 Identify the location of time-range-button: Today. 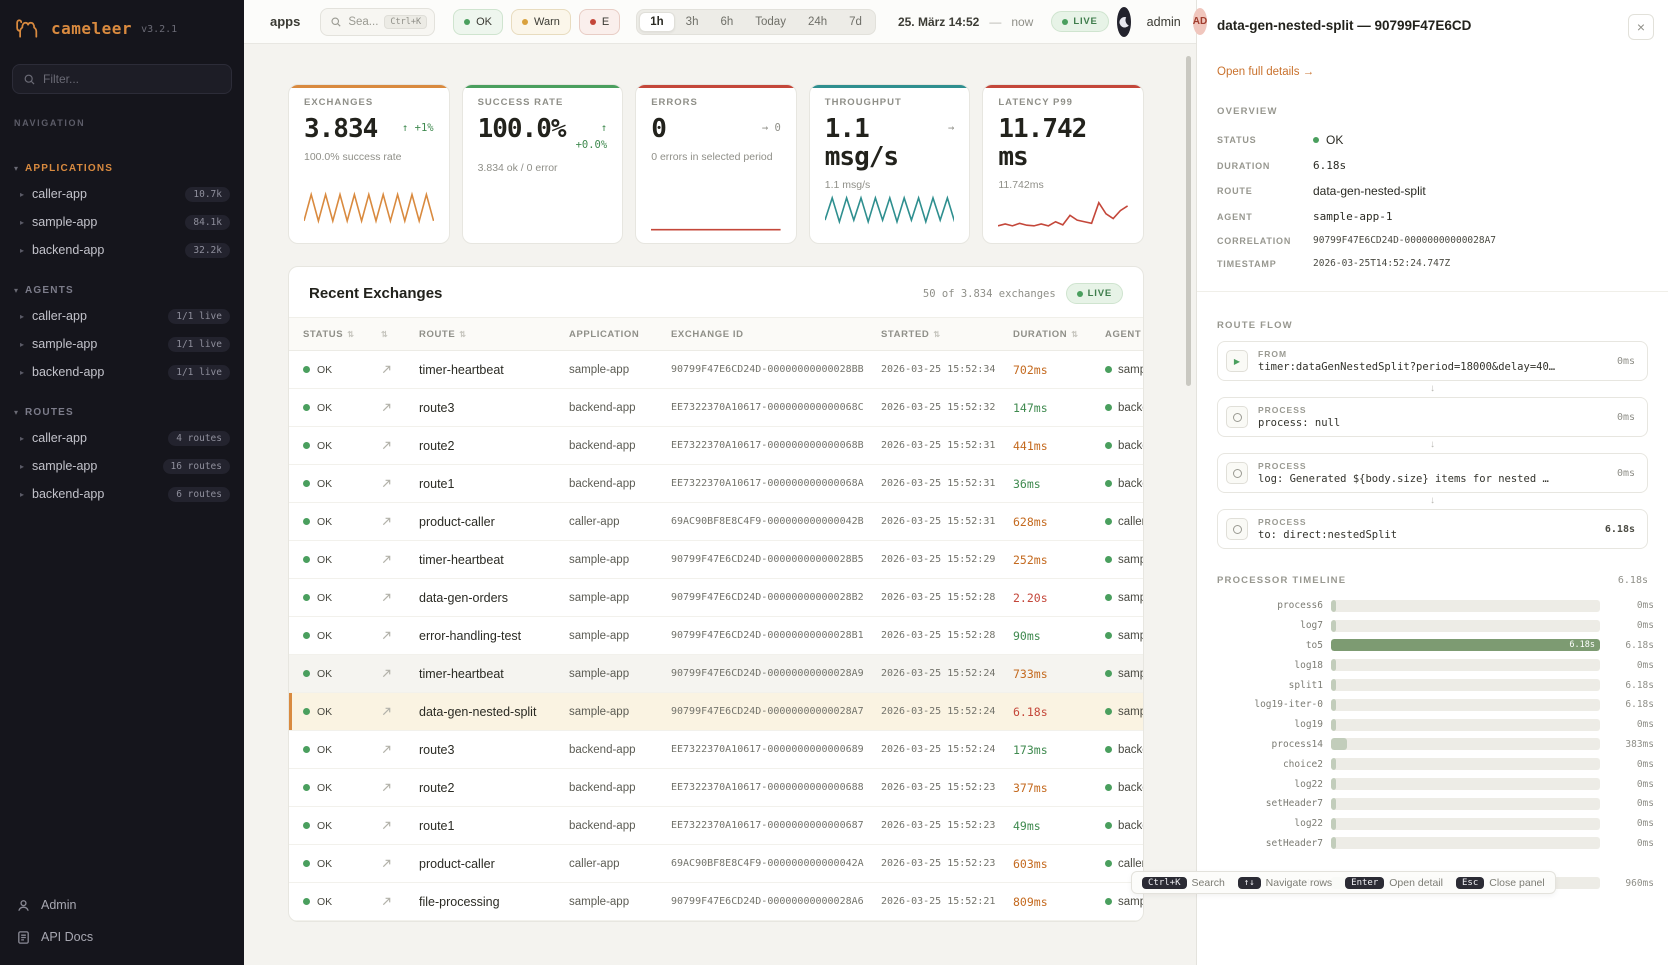
(770, 22).